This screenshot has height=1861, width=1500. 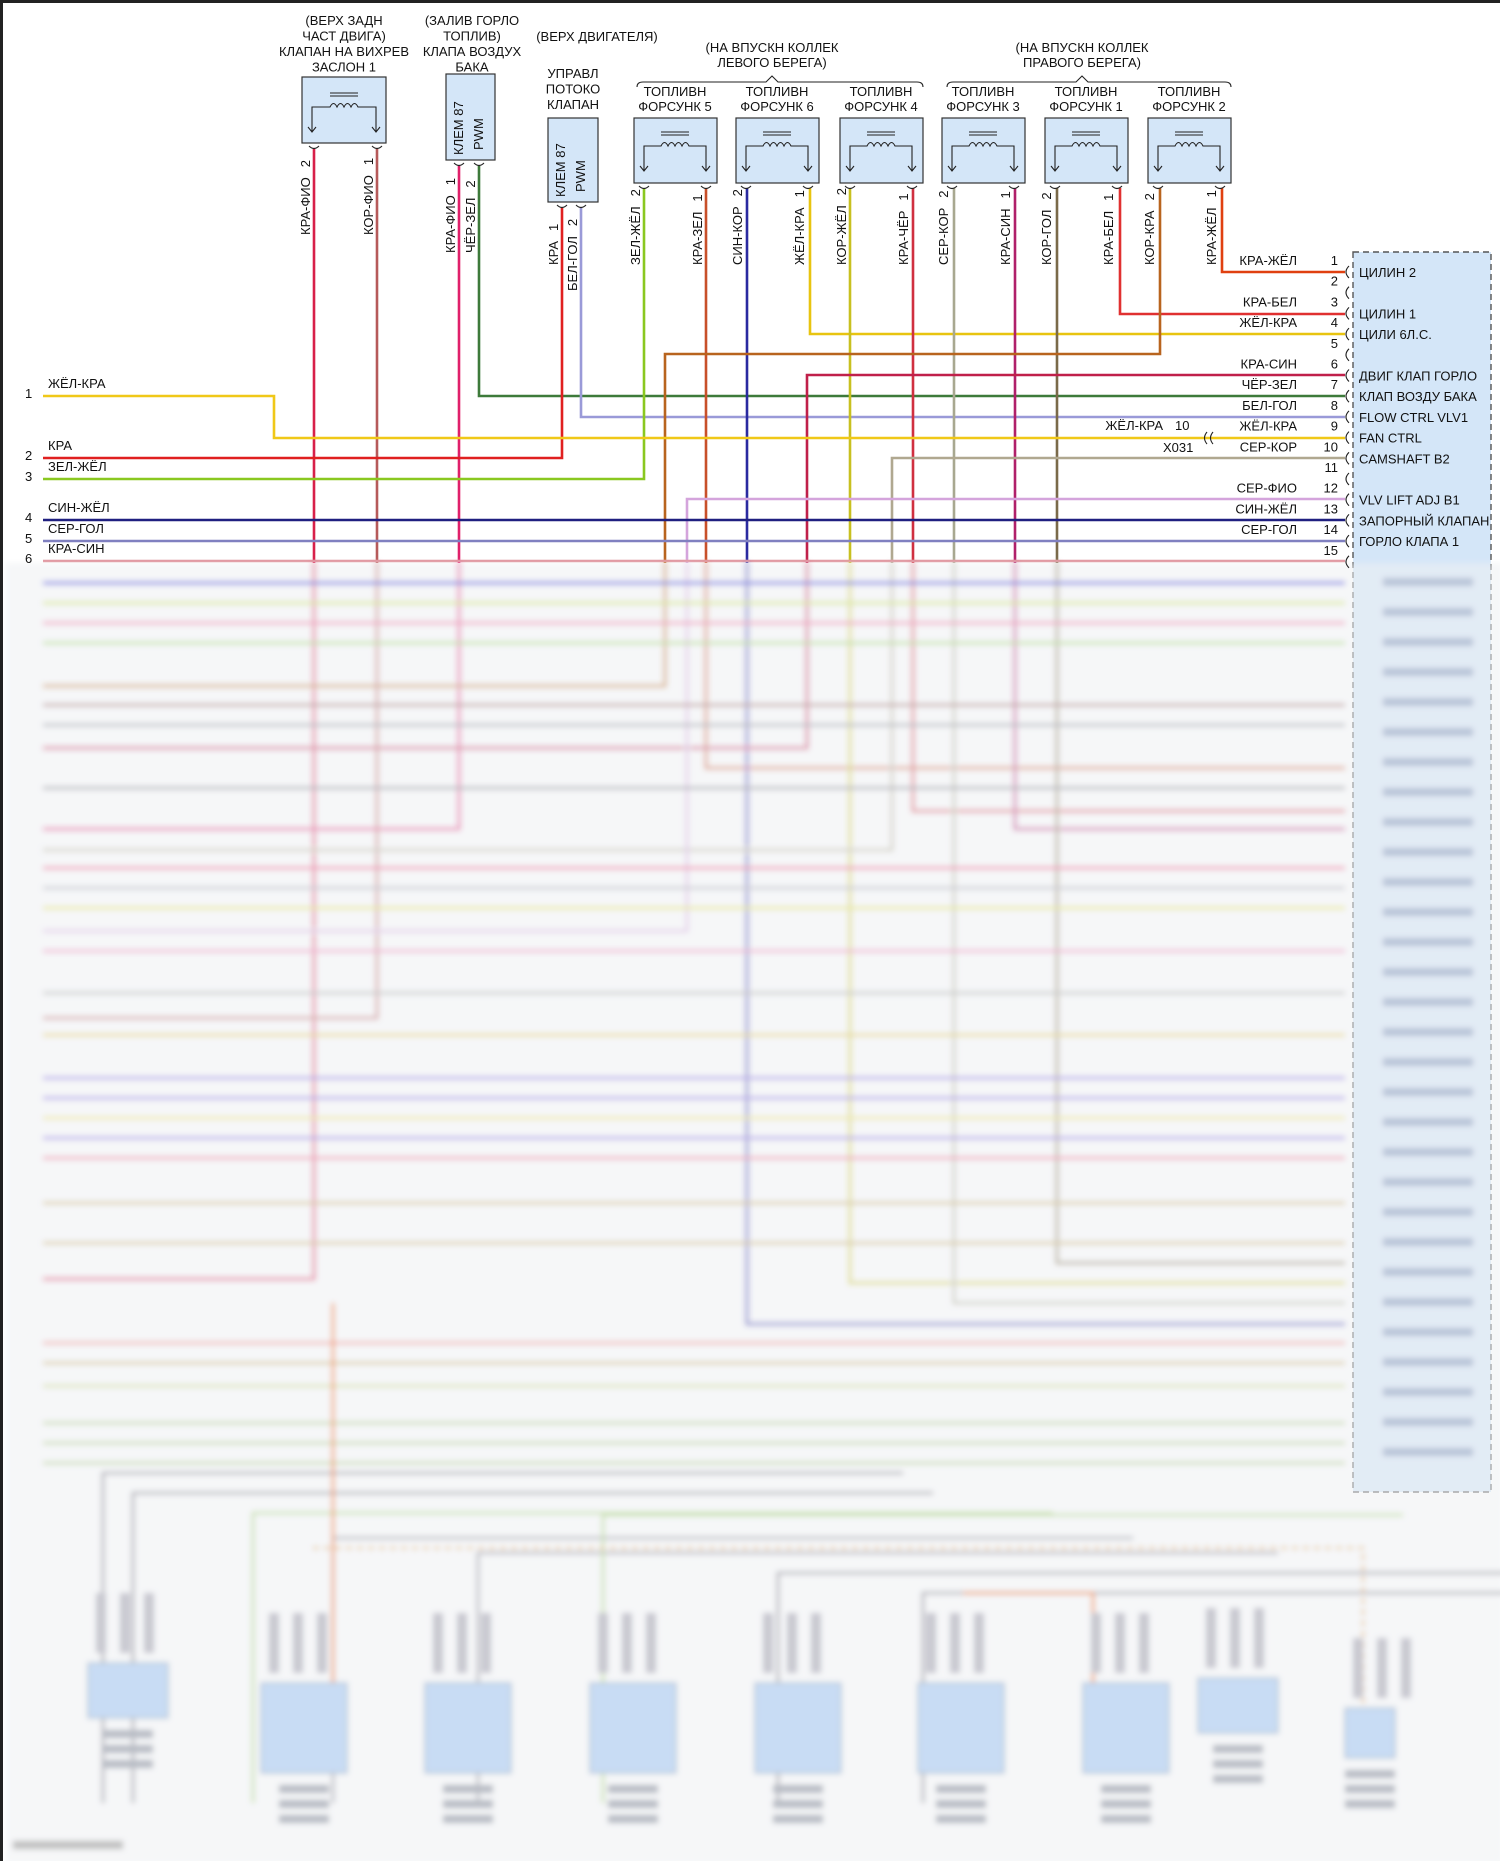 I want to click on pin-label: ЧЁР-ЗЕЛ 2, so click(x=470, y=216).